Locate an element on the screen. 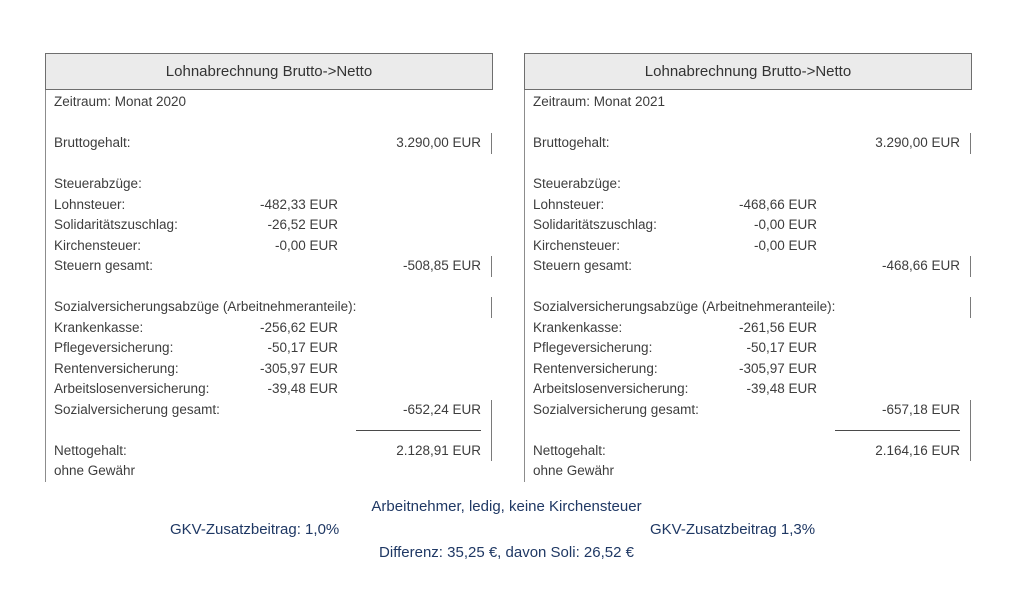  row-label: Lohnsteuer: is located at coordinates (569, 204).